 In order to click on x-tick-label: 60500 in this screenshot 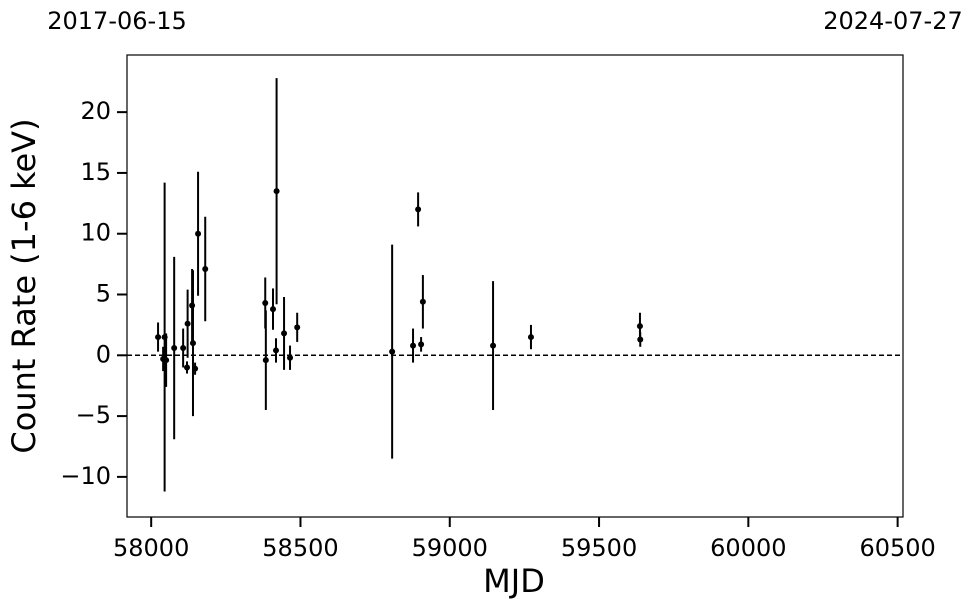, I will do `click(897, 548)`.